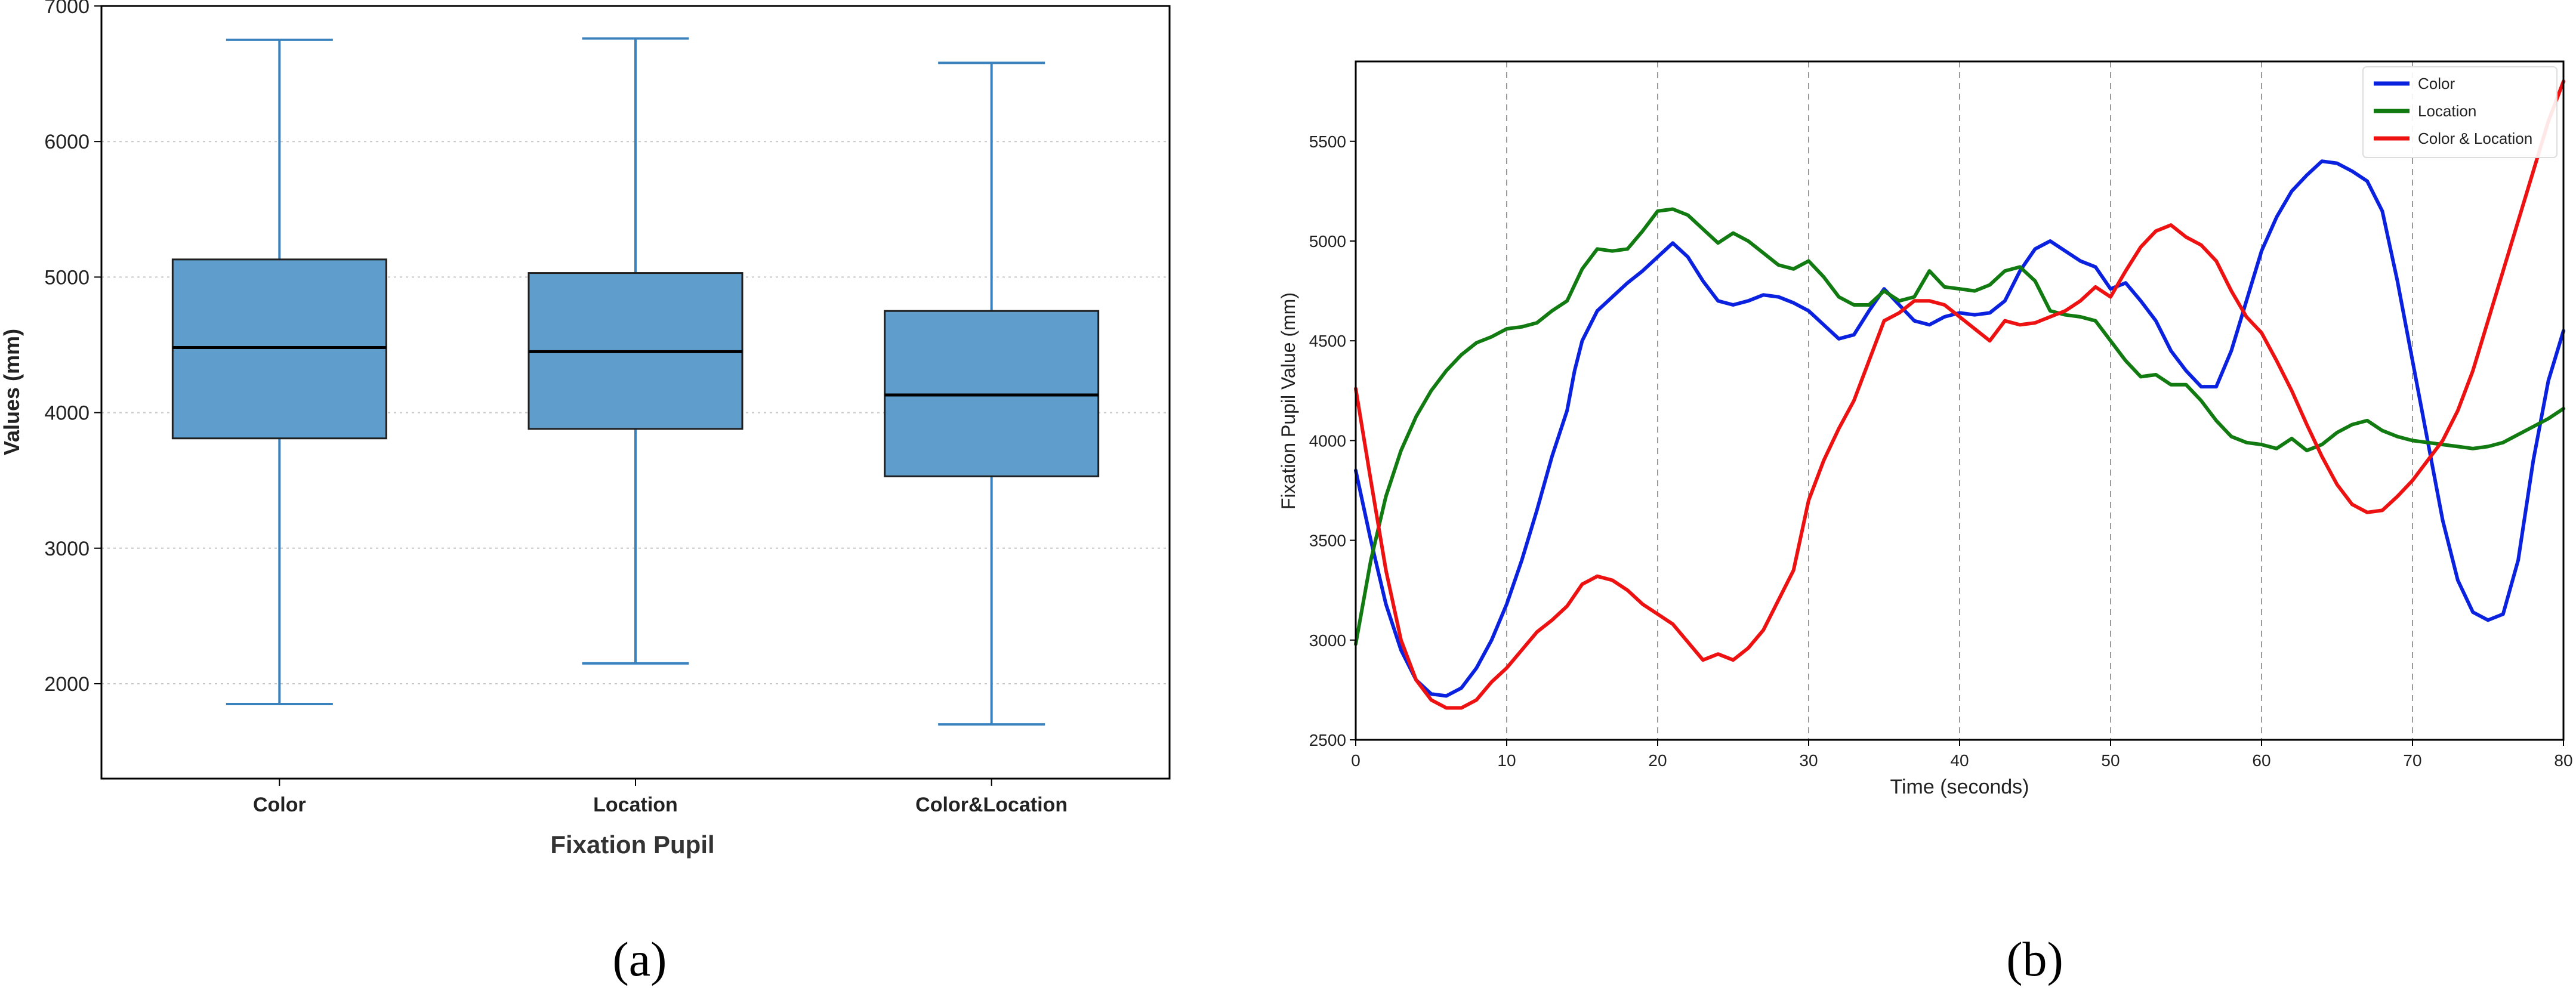 The height and width of the screenshot is (994, 2576). I want to click on boxplot-y-tick-label: 6000, so click(67, 142).